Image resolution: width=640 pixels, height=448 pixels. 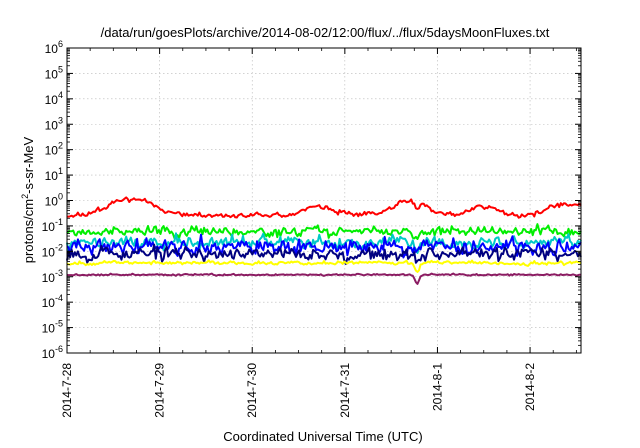 What do you see at coordinates (54, 123) in the screenshot?
I see `y-tick-label: 10³` at bounding box center [54, 123].